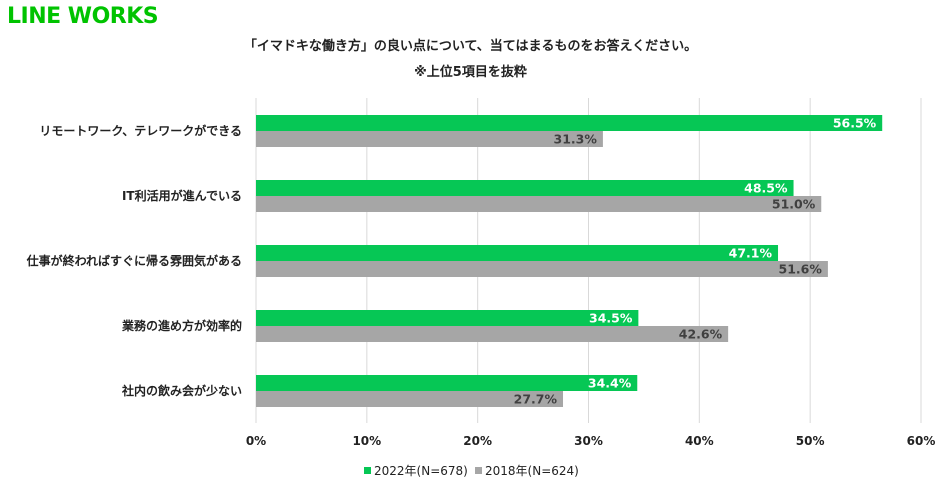 The width and height of the screenshot is (941, 487). What do you see at coordinates (701, 334) in the screenshot?
I see `data-label: 42.6%` at bounding box center [701, 334].